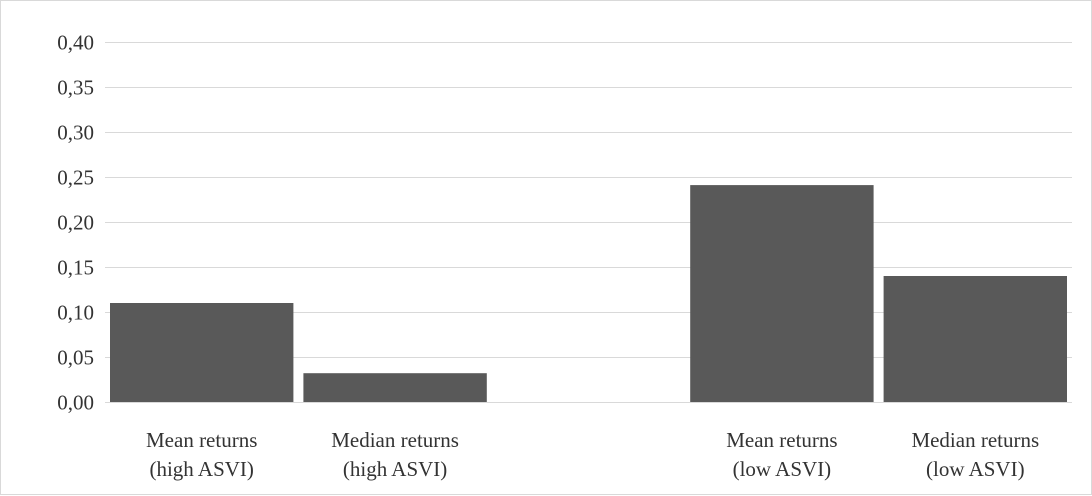 Image resolution: width=1092 pixels, height=496 pixels. I want to click on y-tick-label: 0,35, so click(75, 88).